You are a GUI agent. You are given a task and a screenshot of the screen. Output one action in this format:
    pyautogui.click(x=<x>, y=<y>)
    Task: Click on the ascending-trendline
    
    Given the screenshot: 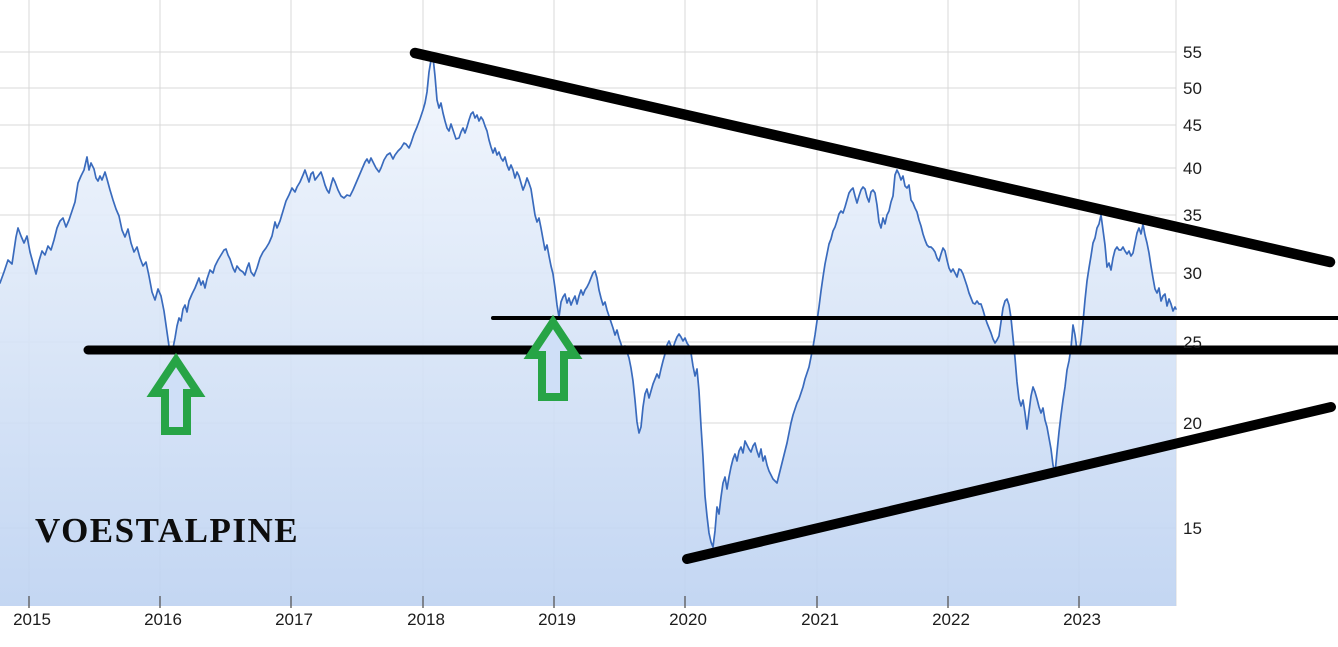 What is the action you would take?
    pyautogui.click(x=1009, y=483)
    